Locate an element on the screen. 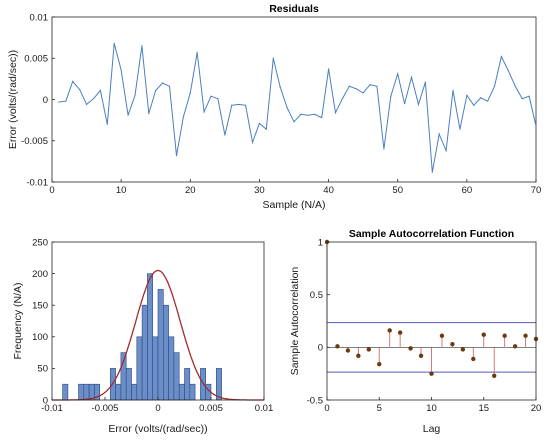 This screenshot has width=550, height=442. residuals-y-tick-label: 0.005 is located at coordinates (36, 59).